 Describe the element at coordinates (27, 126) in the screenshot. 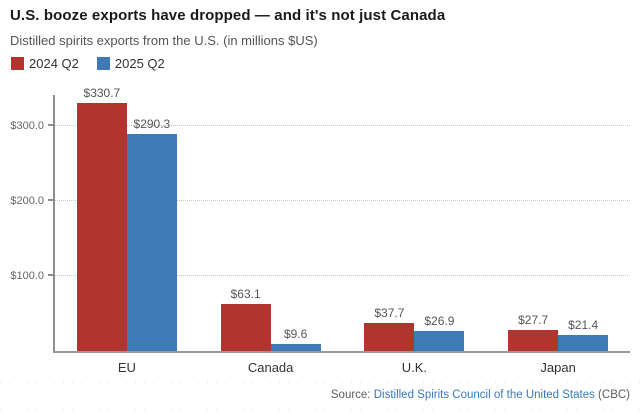

I see `y-axis-tick-label: $300.0` at that location.